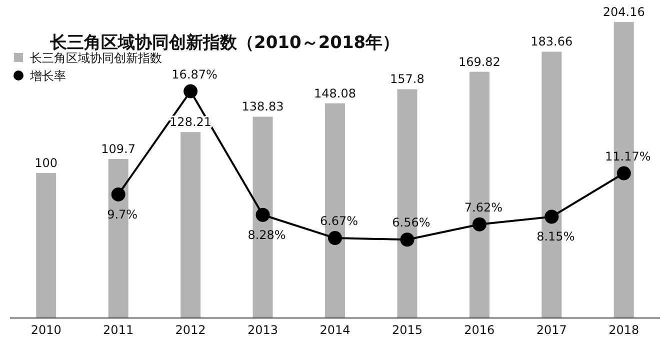 This screenshot has height=339, width=670. Describe the element at coordinates (551, 41) in the screenshot. I see `data-label: 183.66` at that location.